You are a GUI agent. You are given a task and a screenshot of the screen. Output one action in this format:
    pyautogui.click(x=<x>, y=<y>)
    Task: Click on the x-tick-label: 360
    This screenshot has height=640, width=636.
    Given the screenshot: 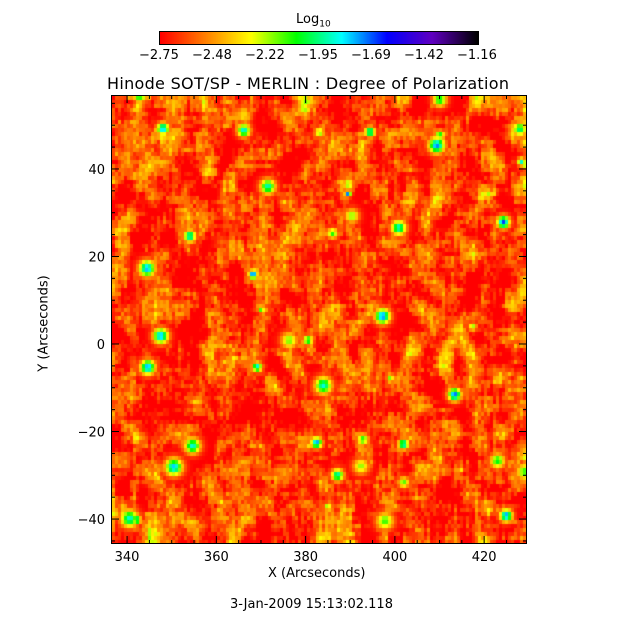 What is the action you would take?
    pyautogui.click(x=216, y=557)
    